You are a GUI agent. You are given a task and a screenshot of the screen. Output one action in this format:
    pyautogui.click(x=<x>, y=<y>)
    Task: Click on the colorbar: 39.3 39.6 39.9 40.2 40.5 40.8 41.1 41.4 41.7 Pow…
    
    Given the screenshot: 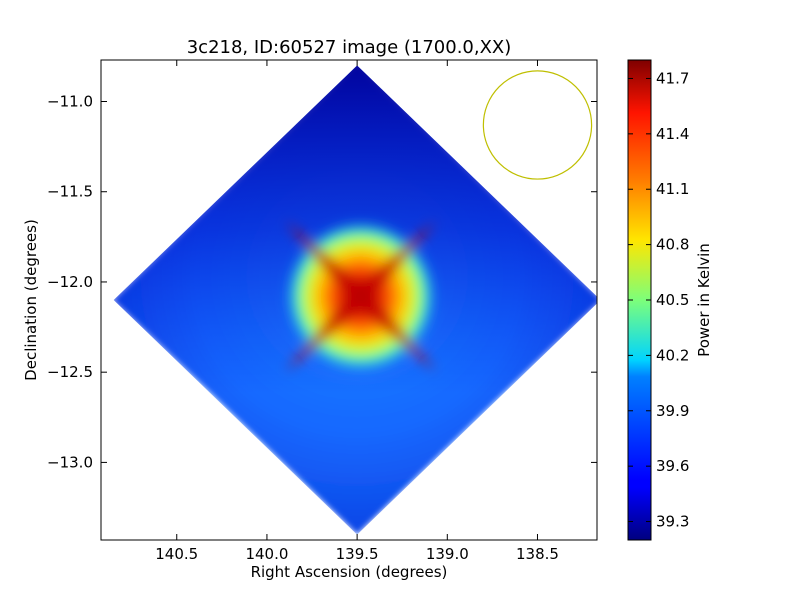 What is the action you would take?
    pyautogui.click(x=670, y=300)
    